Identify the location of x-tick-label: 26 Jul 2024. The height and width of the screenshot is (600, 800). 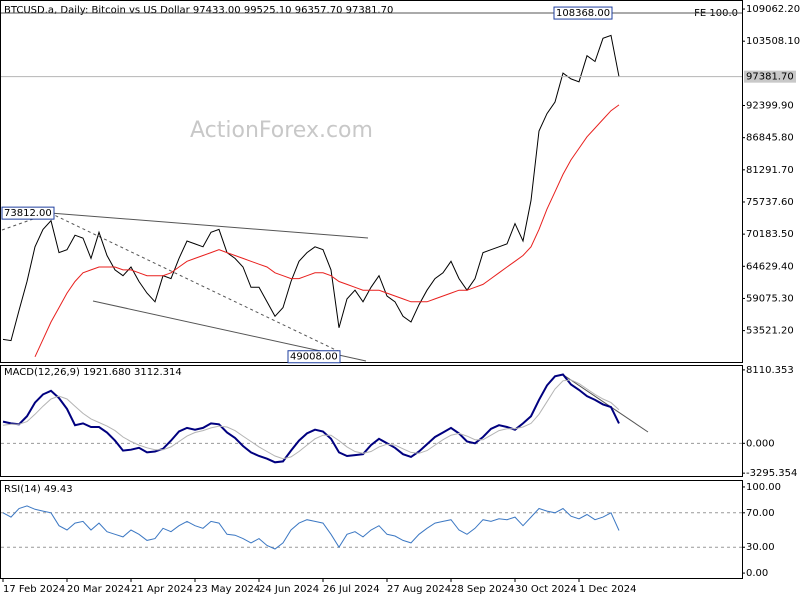
(351, 589).